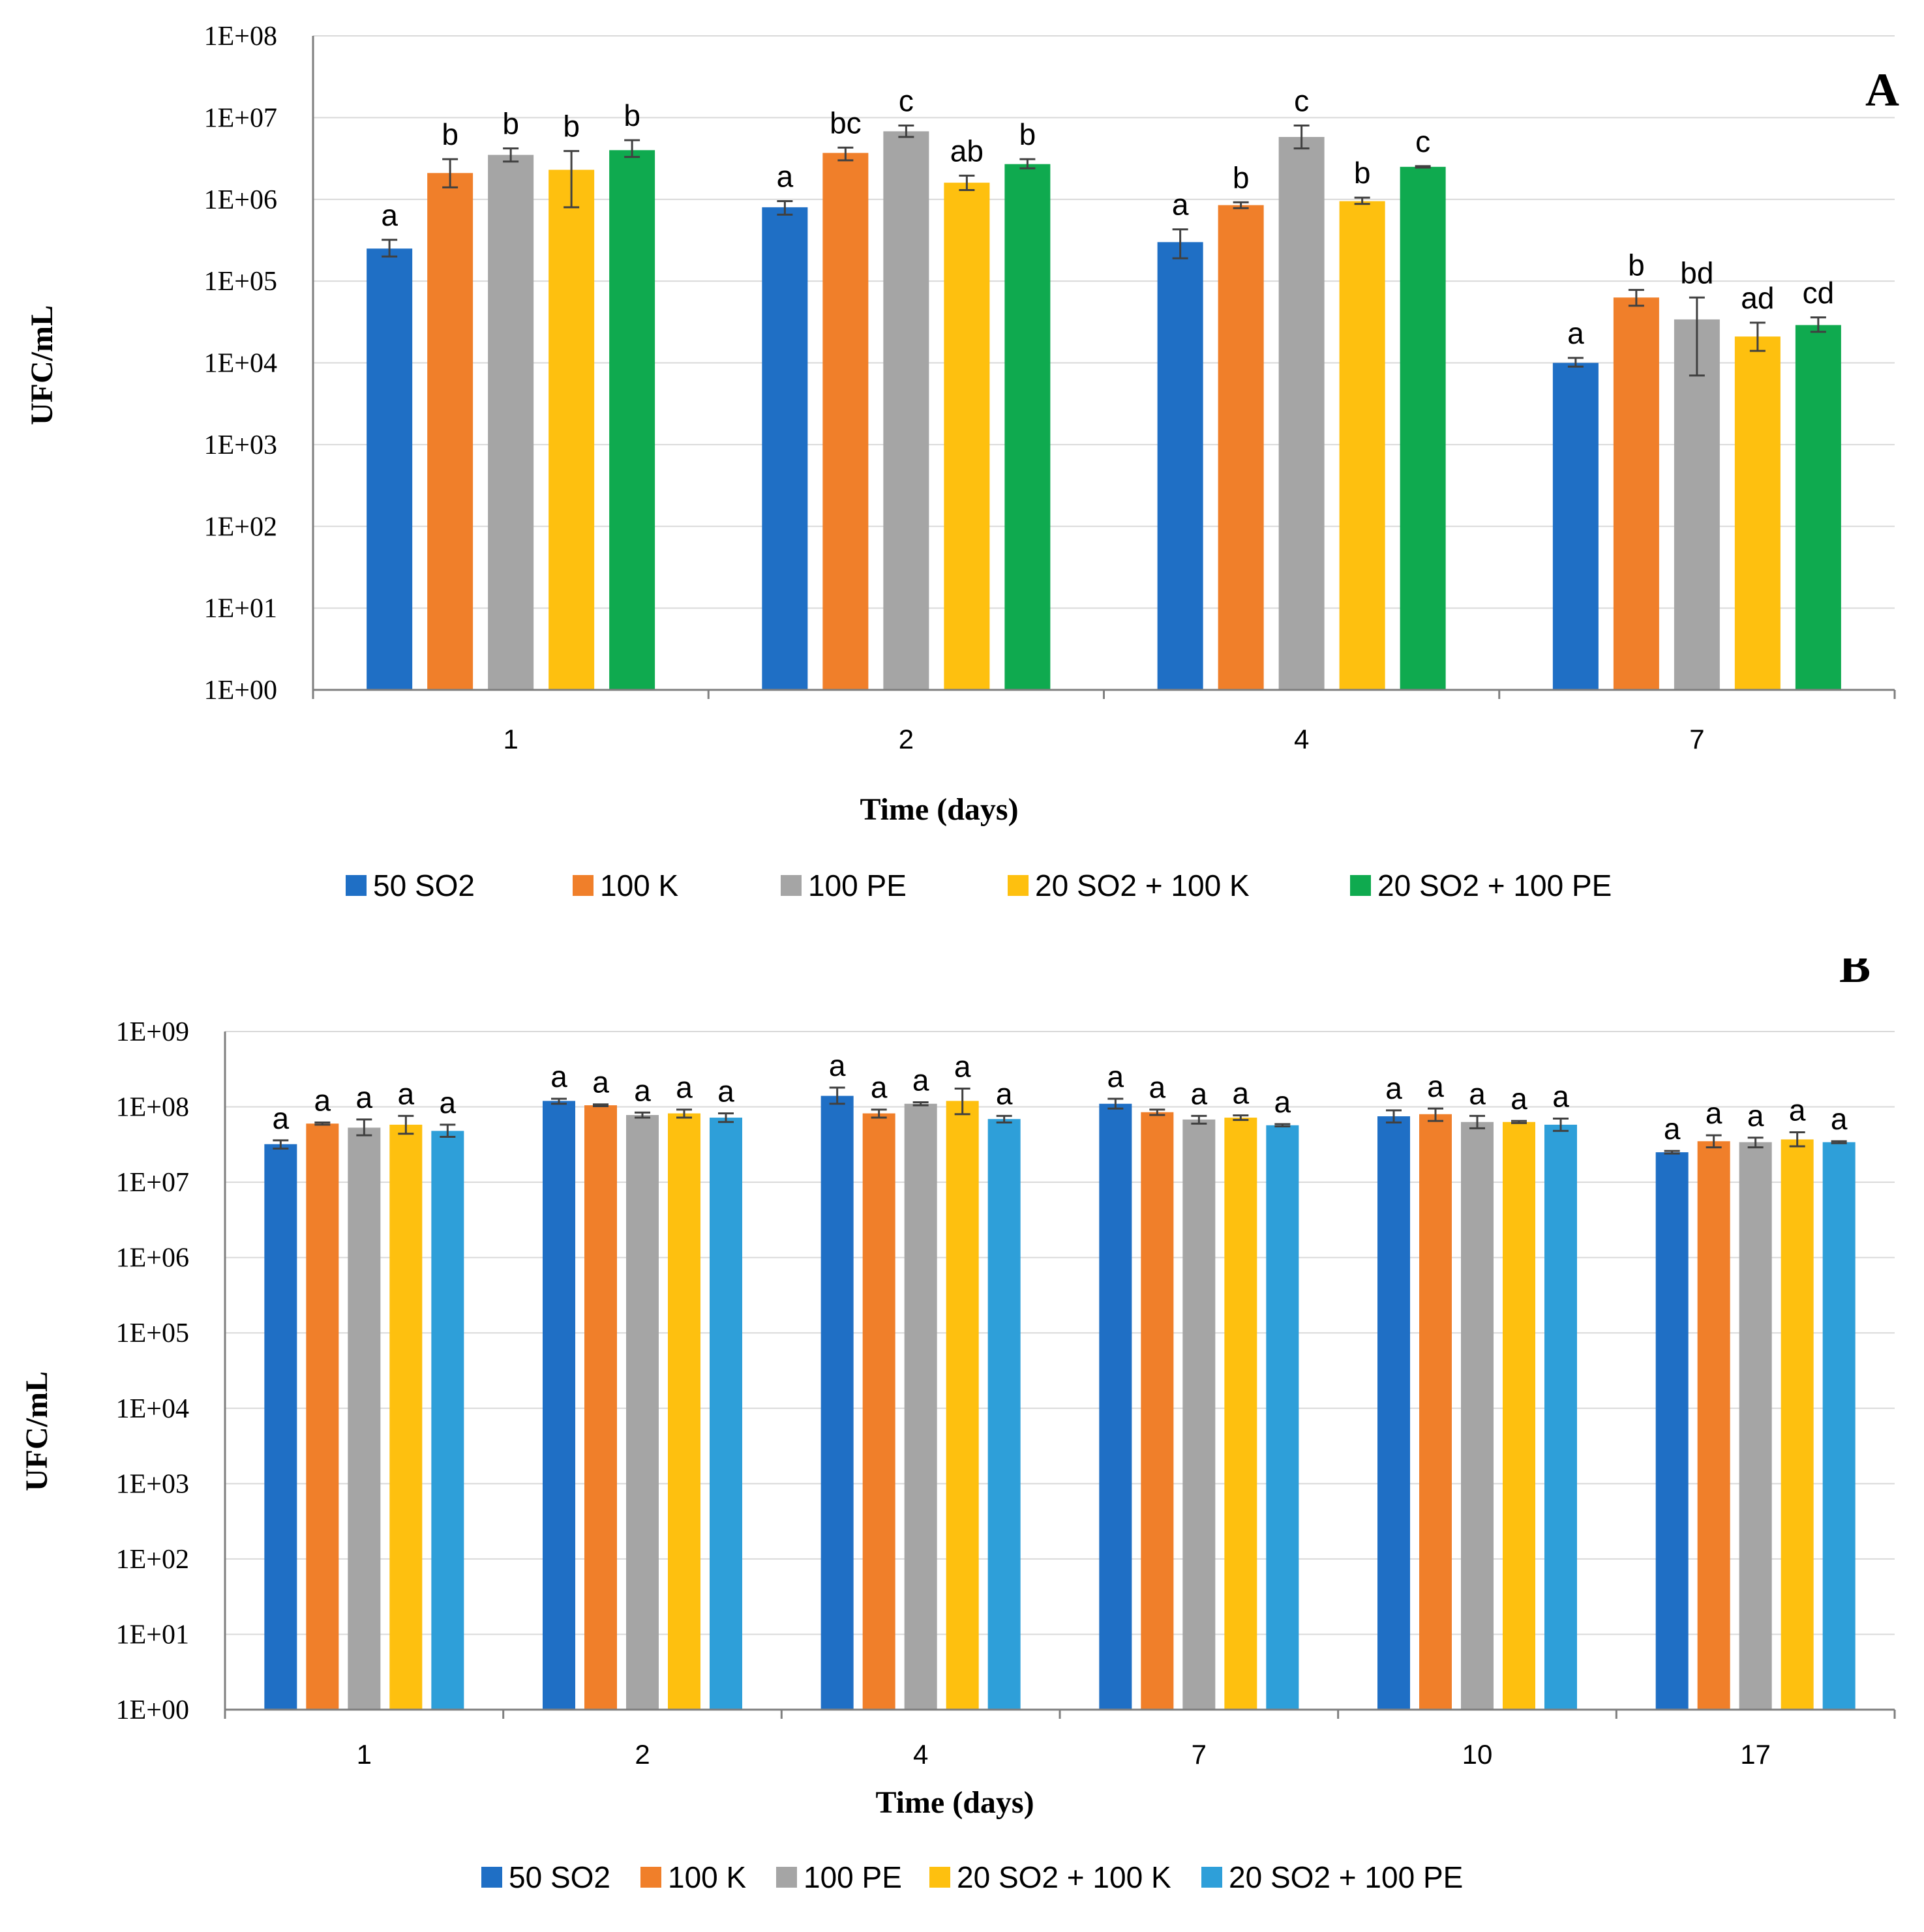 The height and width of the screenshot is (1932, 1924). Describe the element at coordinates (939, 809) in the screenshot. I see `panel-a-x-axis-title: Time (days)` at that location.